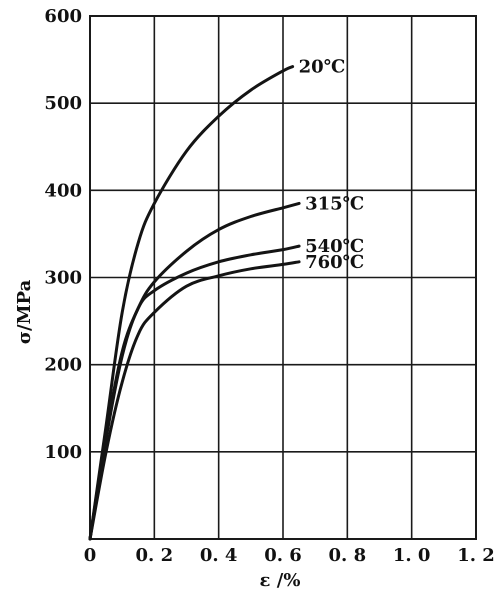  Describe the element at coordinates (322, 67) in the screenshot. I see `series-label-20c: 20℃` at that location.